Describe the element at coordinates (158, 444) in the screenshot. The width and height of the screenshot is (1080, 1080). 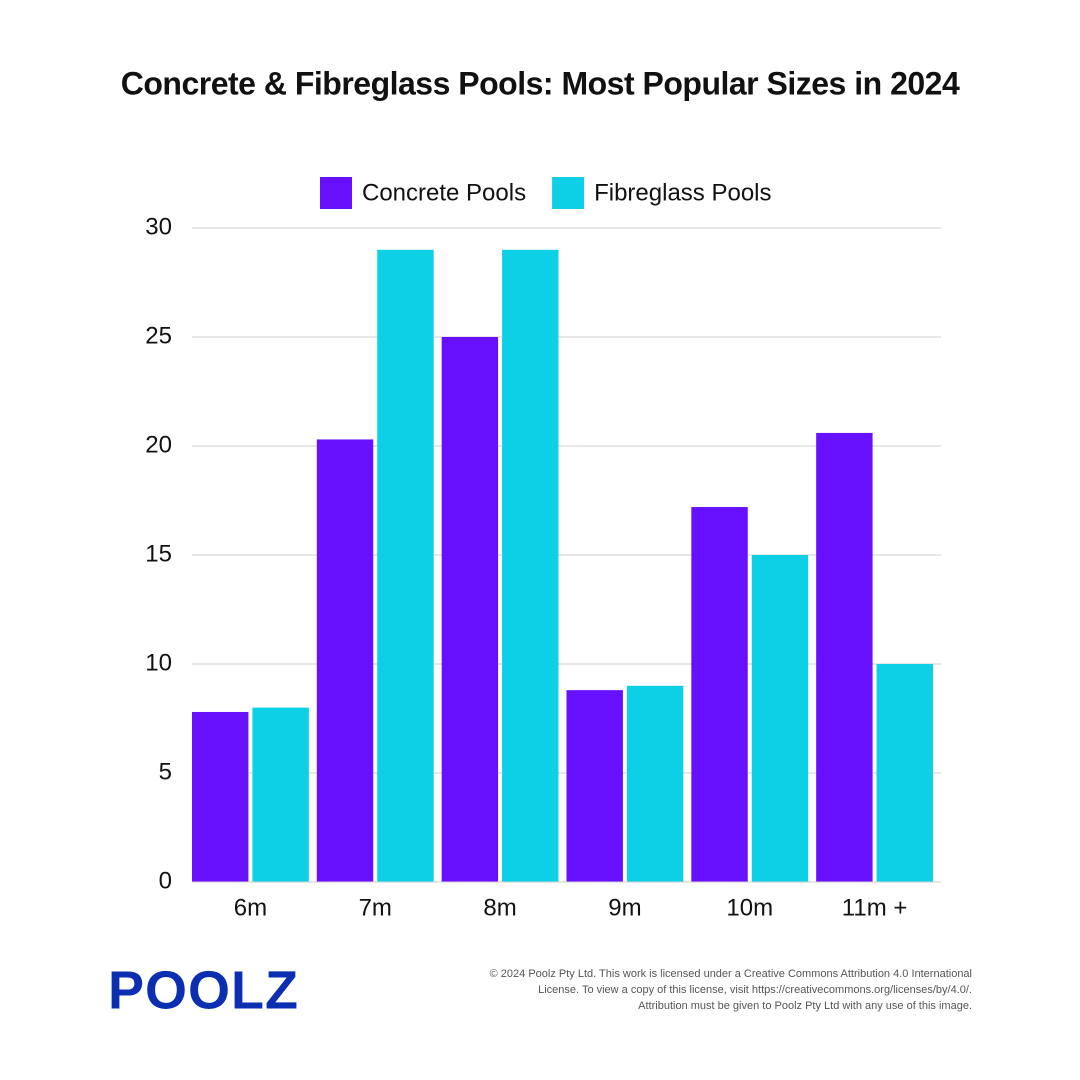
I see `y-tick-label: 20` at that location.